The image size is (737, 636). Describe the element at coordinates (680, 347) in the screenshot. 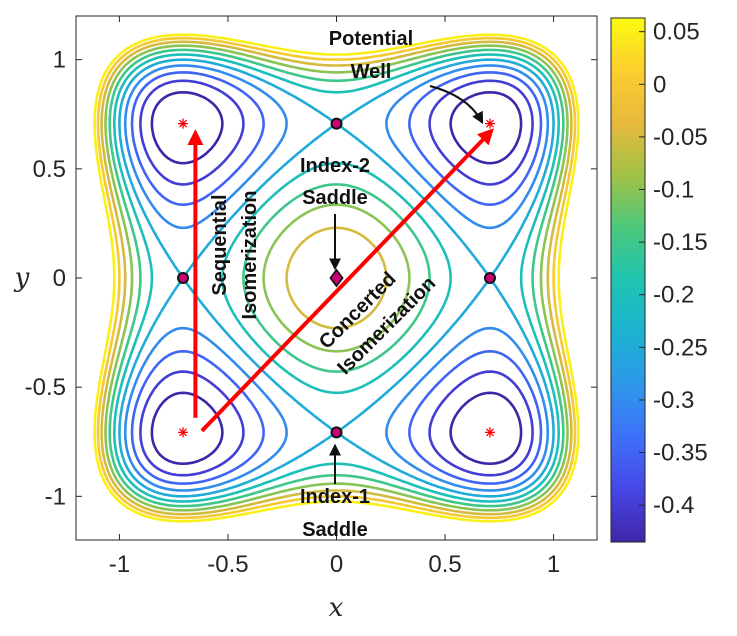

I see `colorbar-tick-label: -0.25` at that location.